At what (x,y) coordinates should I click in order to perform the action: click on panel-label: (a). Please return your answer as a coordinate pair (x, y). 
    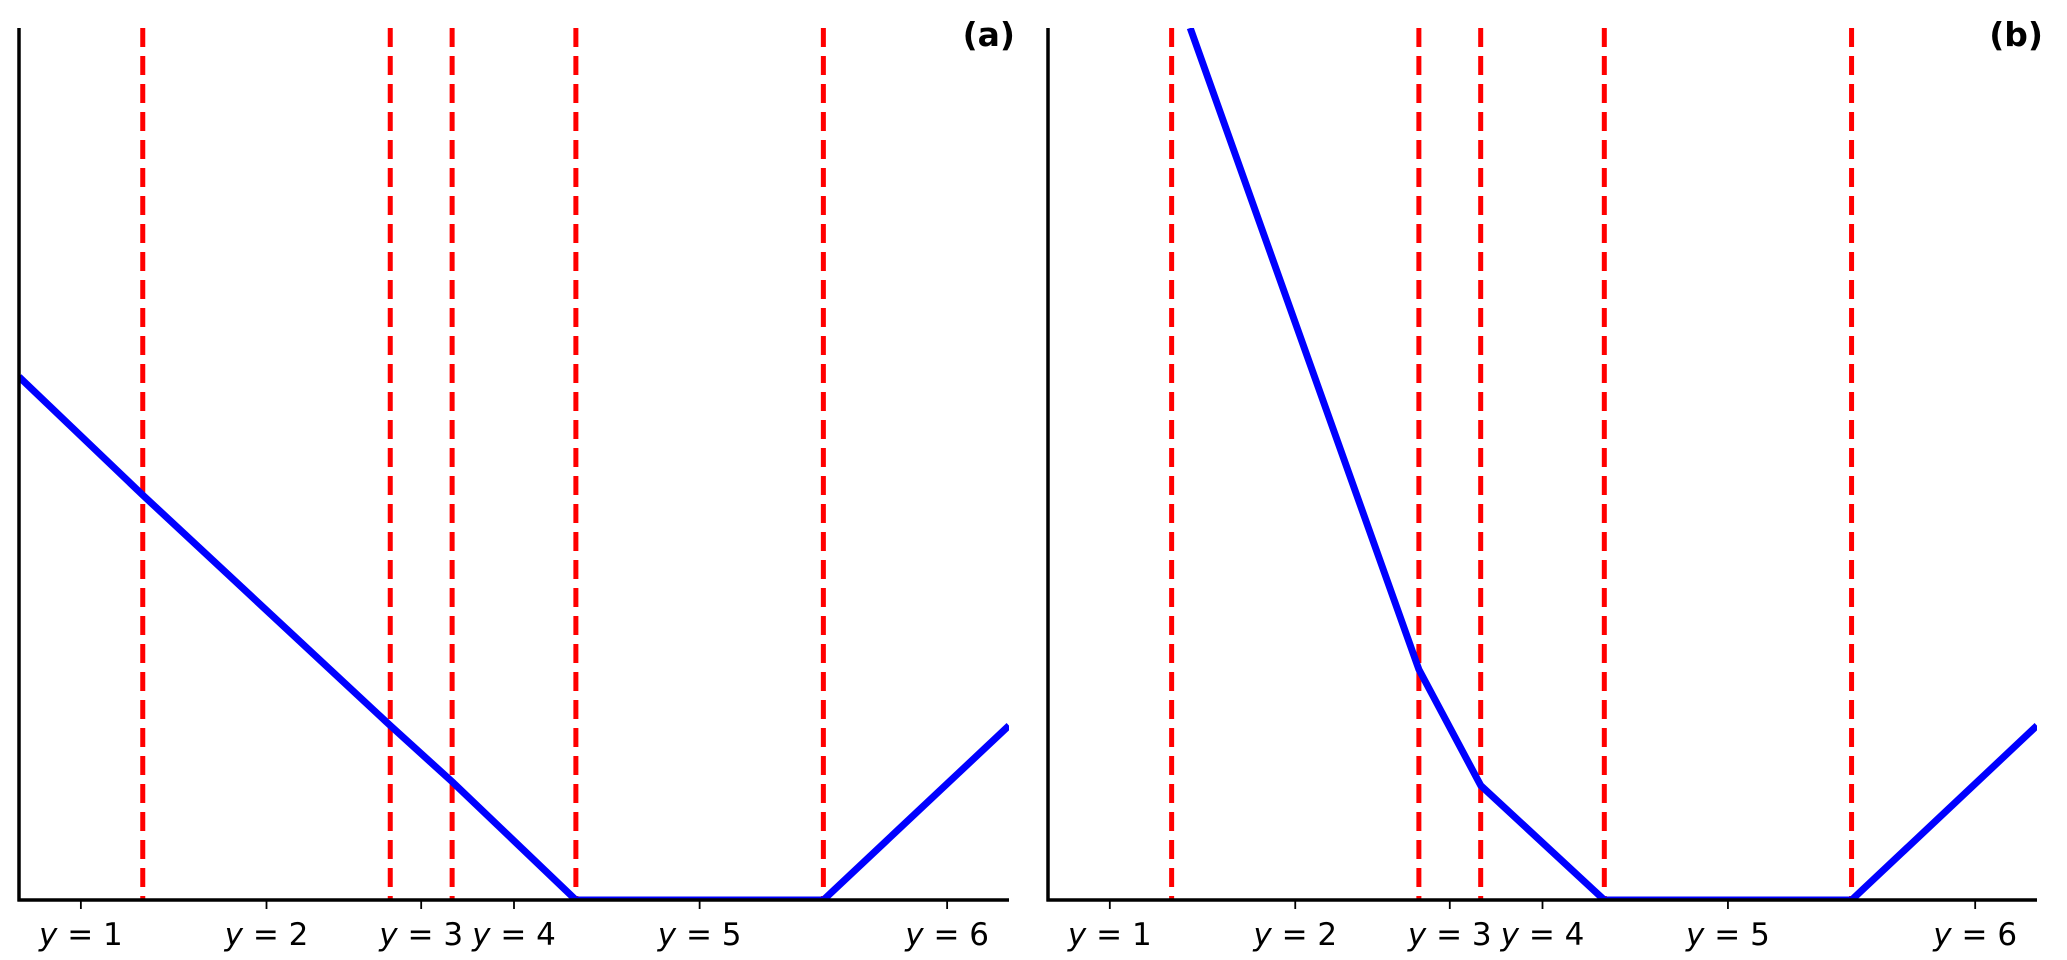
    Looking at the image, I should click on (989, 34).